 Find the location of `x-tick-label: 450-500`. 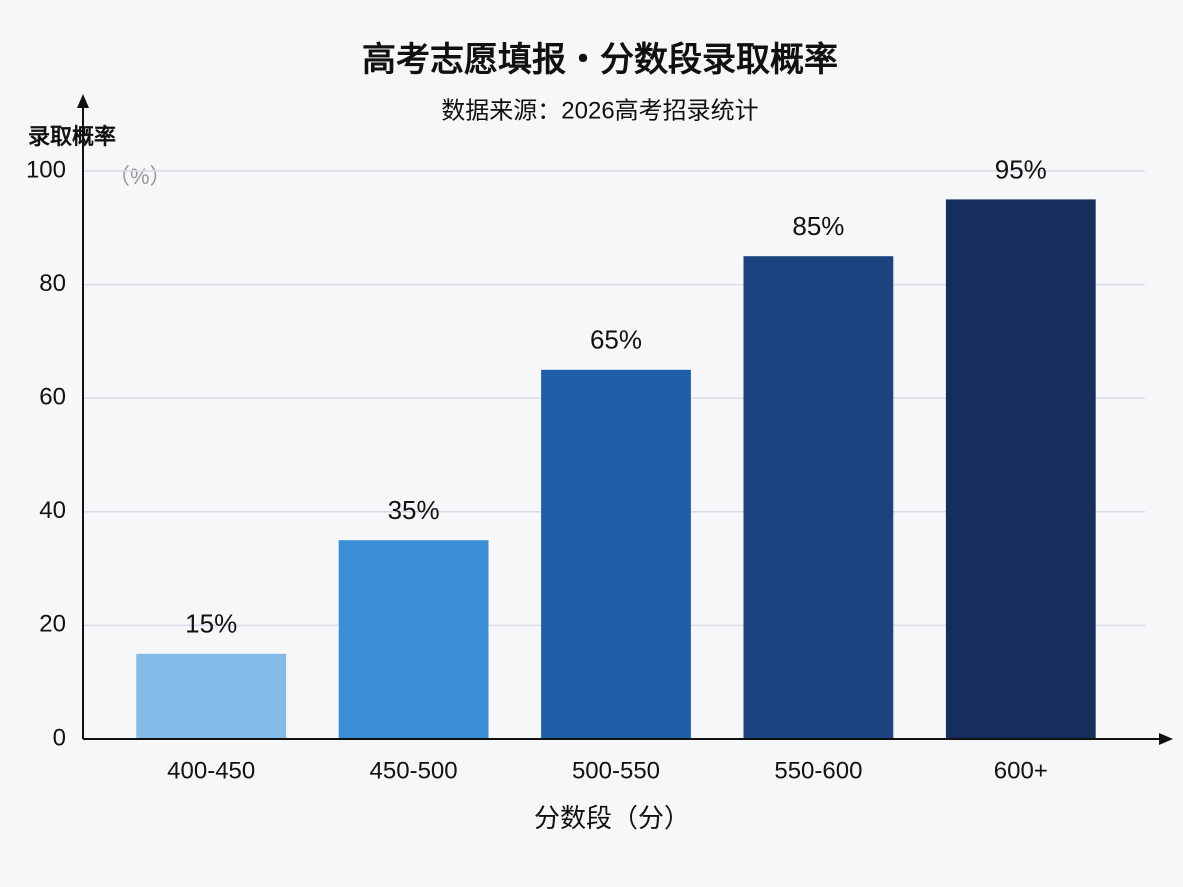

x-tick-label: 450-500 is located at coordinates (414, 770).